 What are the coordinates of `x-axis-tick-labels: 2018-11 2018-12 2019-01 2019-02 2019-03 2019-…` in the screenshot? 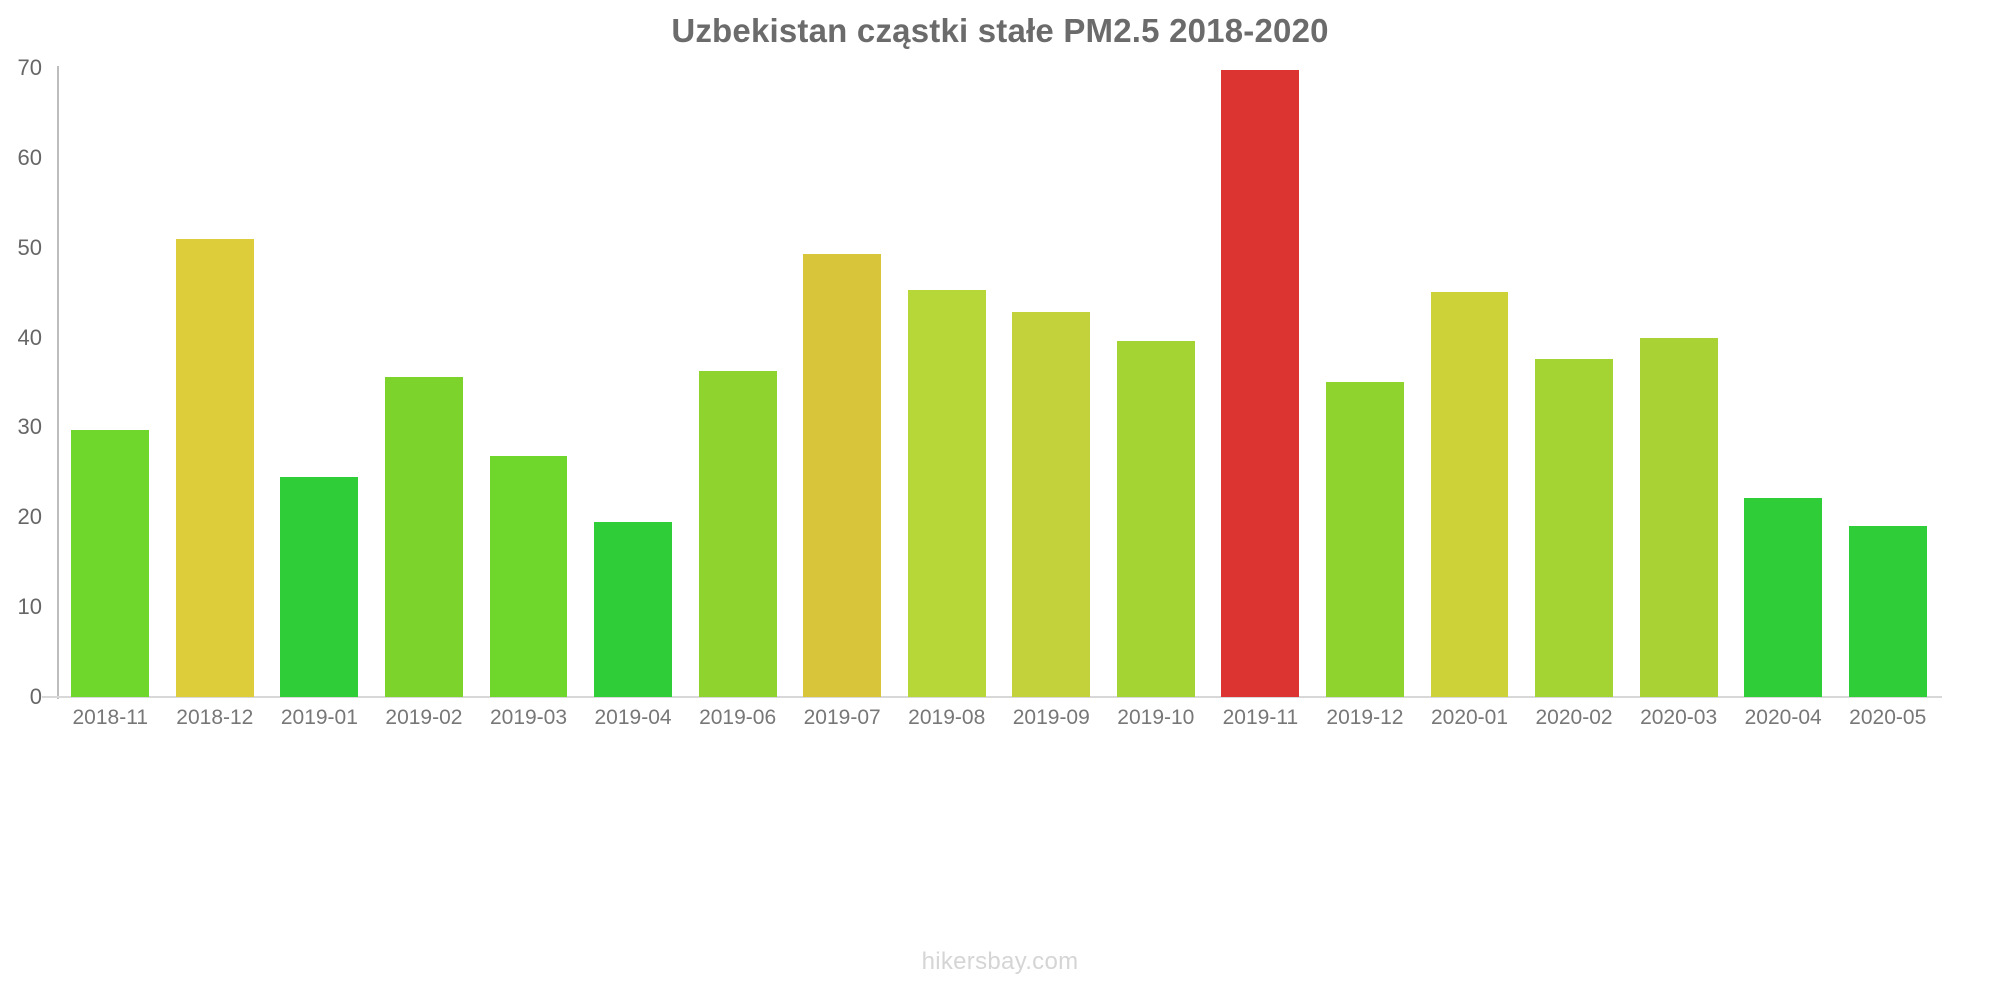 It's located at (999, 726).